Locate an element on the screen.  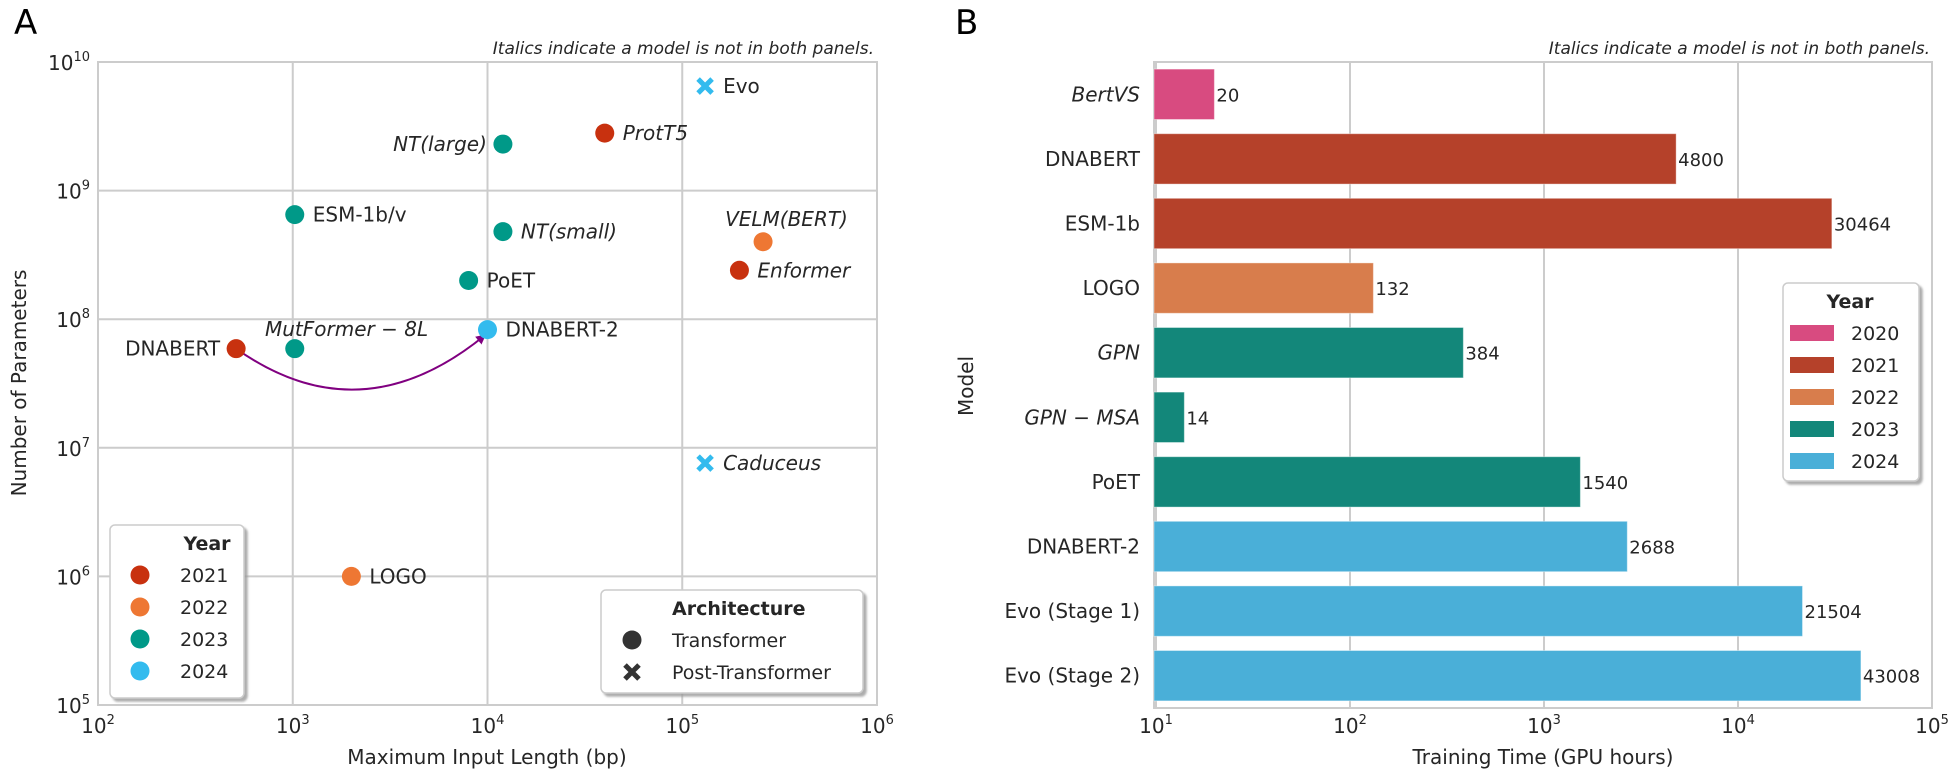
point-caduceus is located at coordinates (705, 463).